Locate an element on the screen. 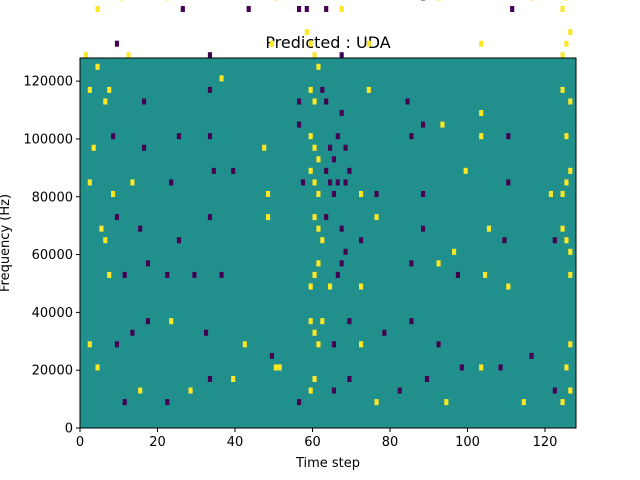 The height and width of the screenshot is (480, 640). x-tick-label: 20 is located at coordinates (157, 442).